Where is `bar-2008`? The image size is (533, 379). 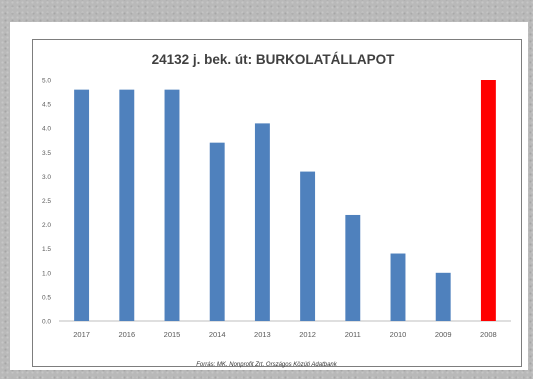
bar-2008 is located at coordinates (488, 200).